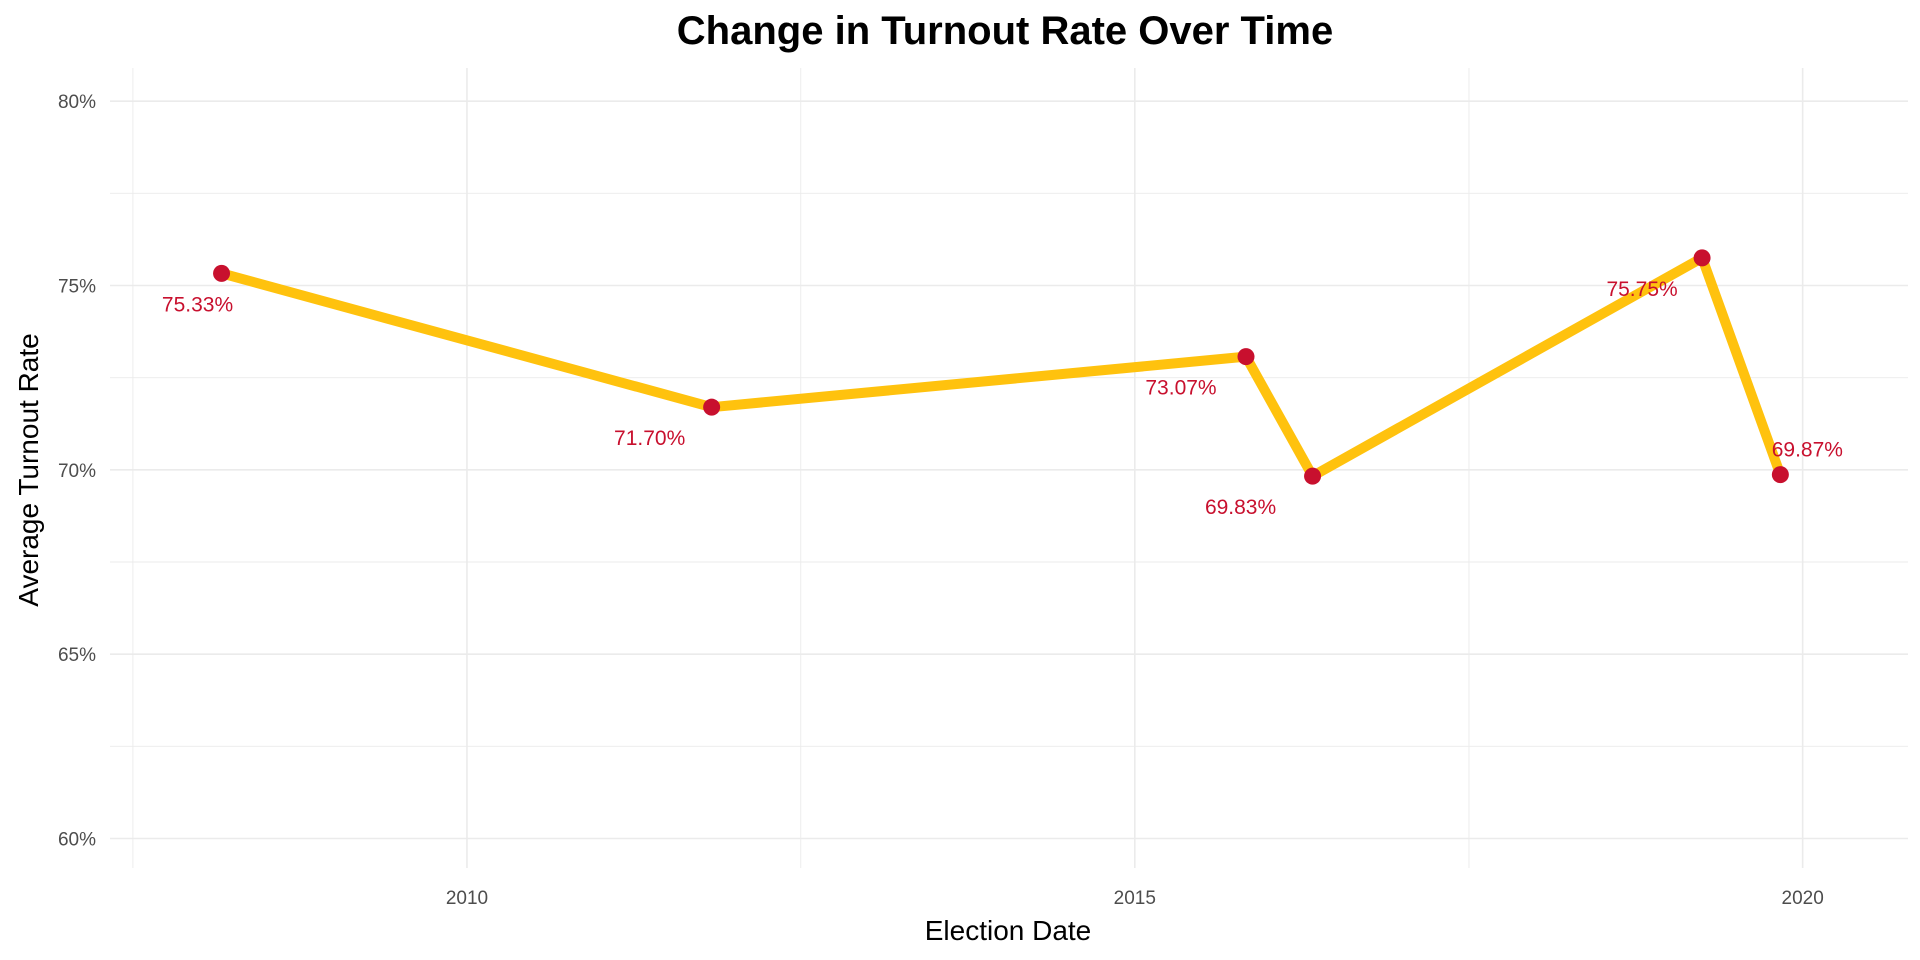  Describe the element at coordinates (77, 287) in the screenshot. I see `y-tick-label: 75%` at that location.